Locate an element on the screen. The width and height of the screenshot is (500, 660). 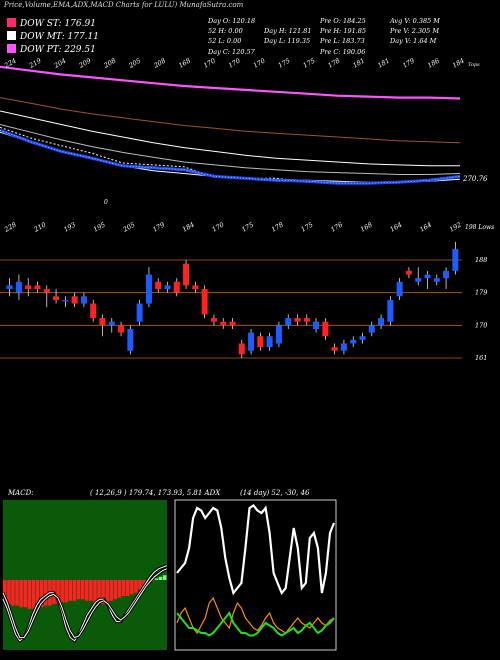
top-label: 179 is located at coordinates (408, 63).